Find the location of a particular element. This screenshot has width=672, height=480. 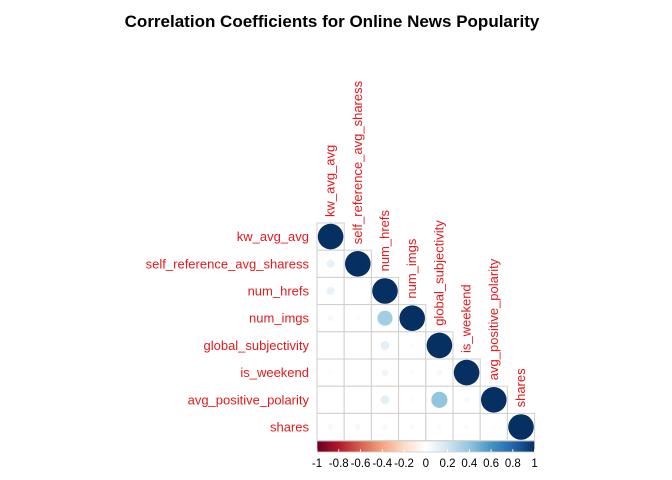

column-label-avg_positive_polarity: avg_positive_polarity is located at coordinates (493, 319).